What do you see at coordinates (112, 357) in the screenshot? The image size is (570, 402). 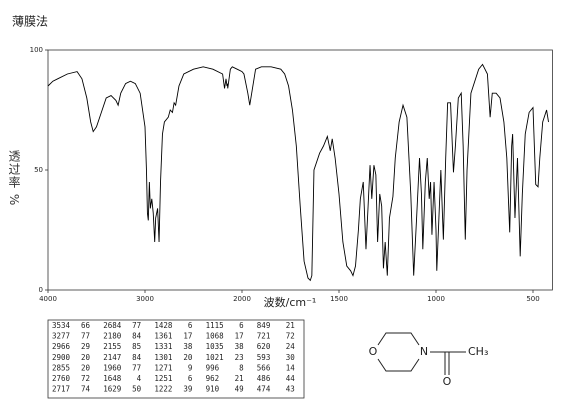 I see `table-wavenumber: 2147` at bounding box center [112, 357].